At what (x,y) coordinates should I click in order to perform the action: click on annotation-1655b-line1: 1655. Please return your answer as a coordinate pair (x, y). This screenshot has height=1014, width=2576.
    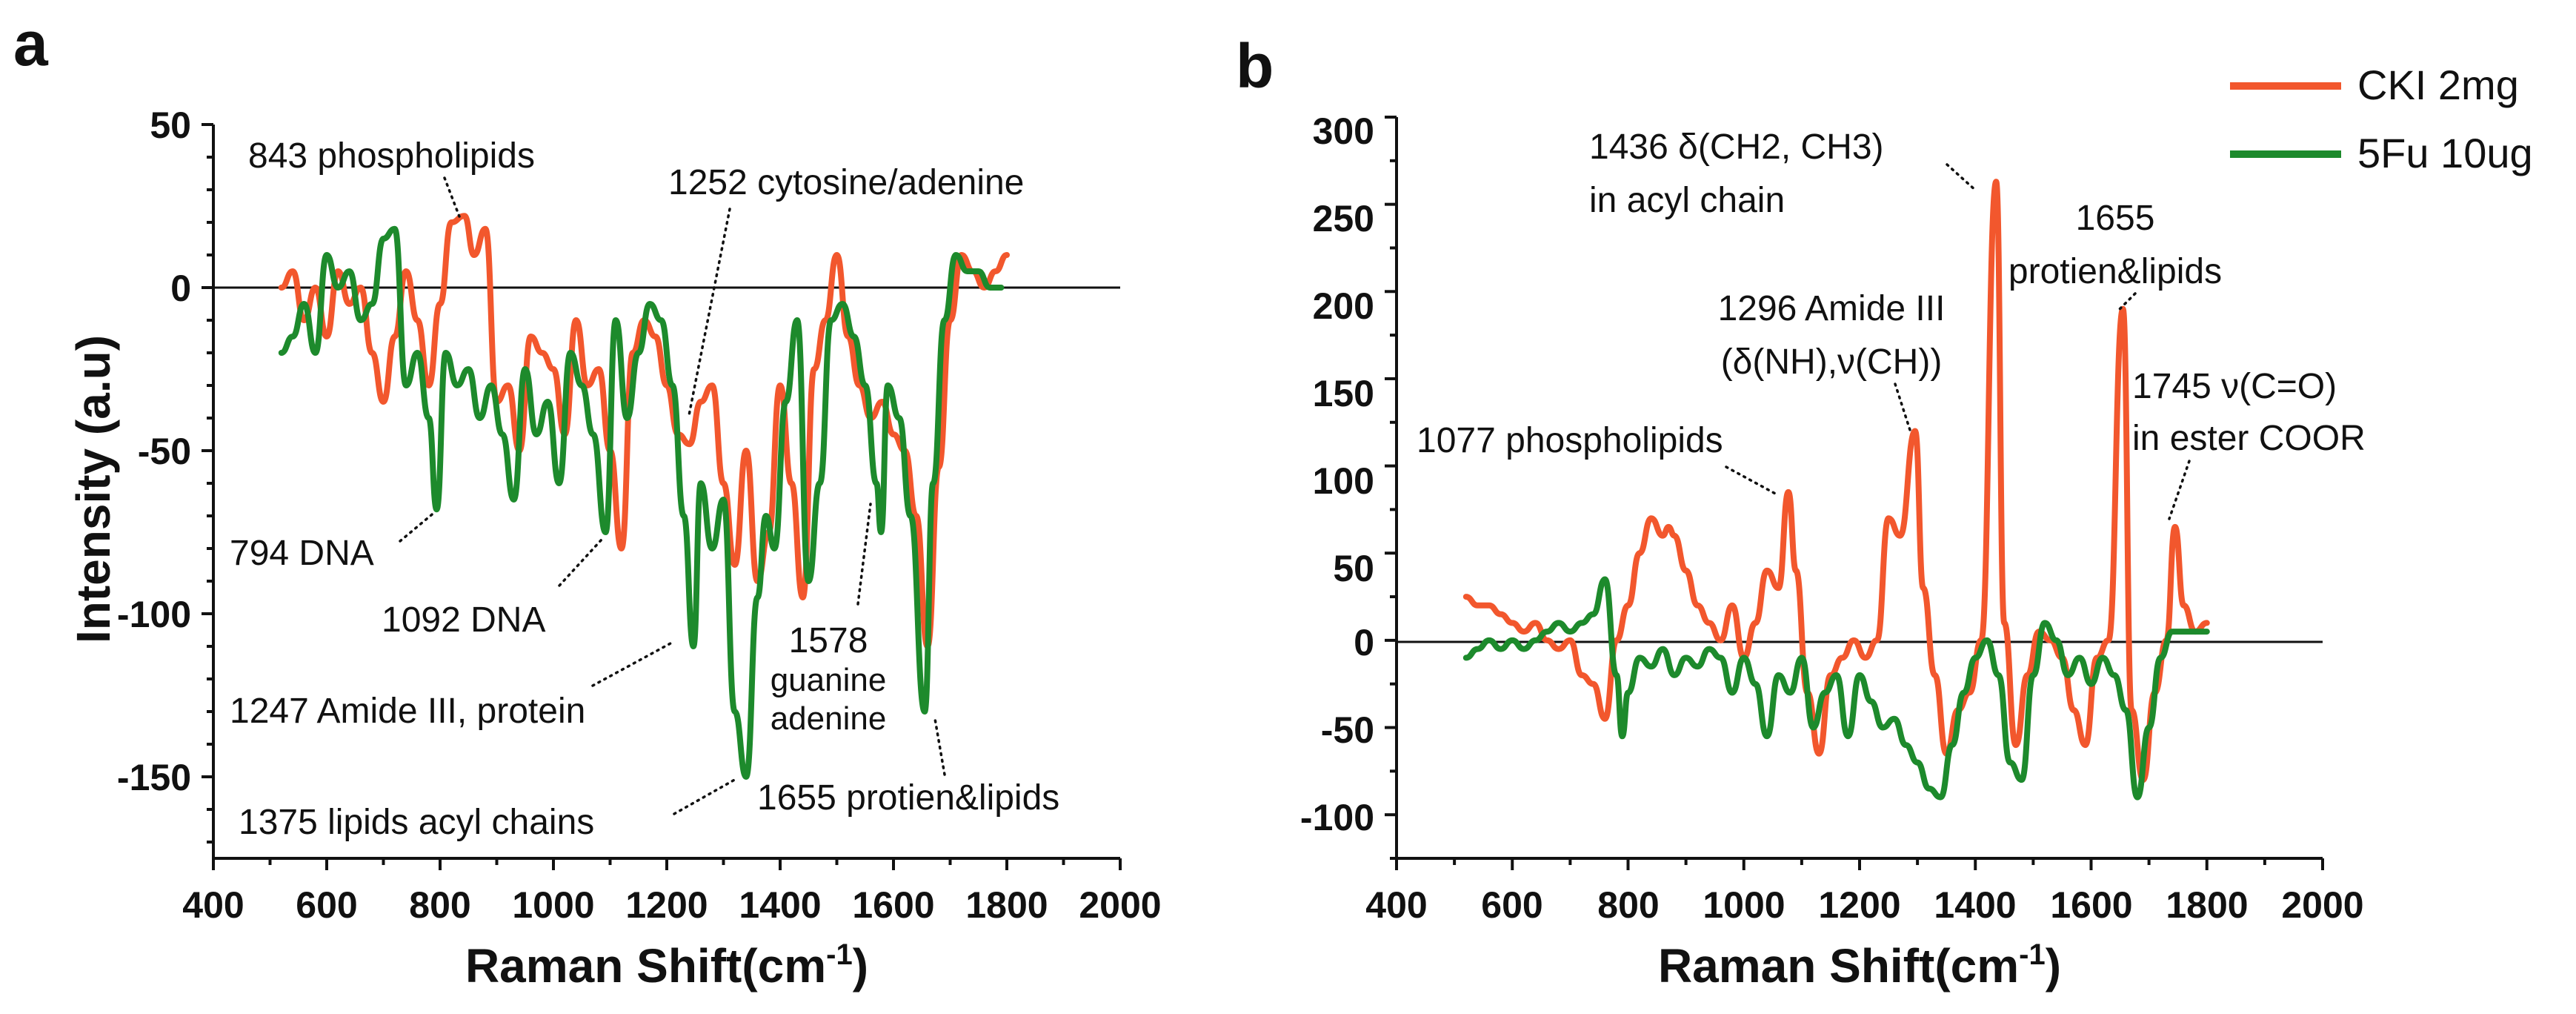
    Looking at the image, I should click on (2115, 218).